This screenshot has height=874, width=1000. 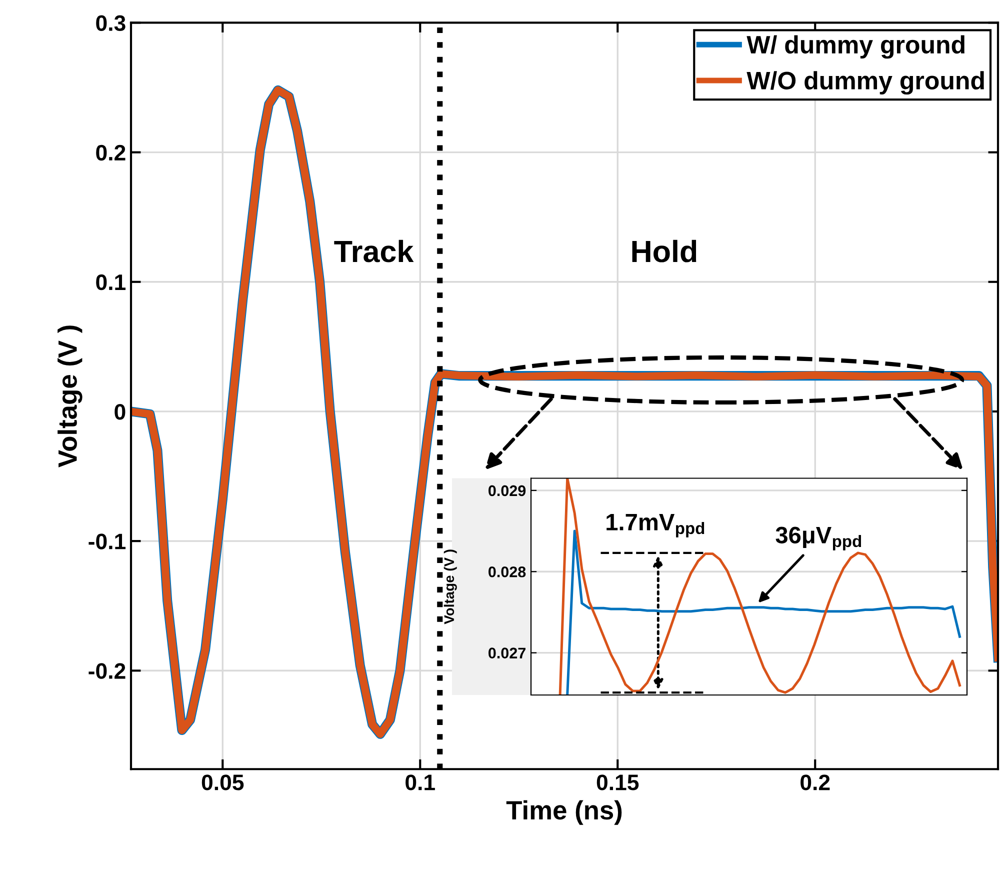 I want to click on annotation: 1.7mV$_{ppd}$, so click(x=655, y=526).